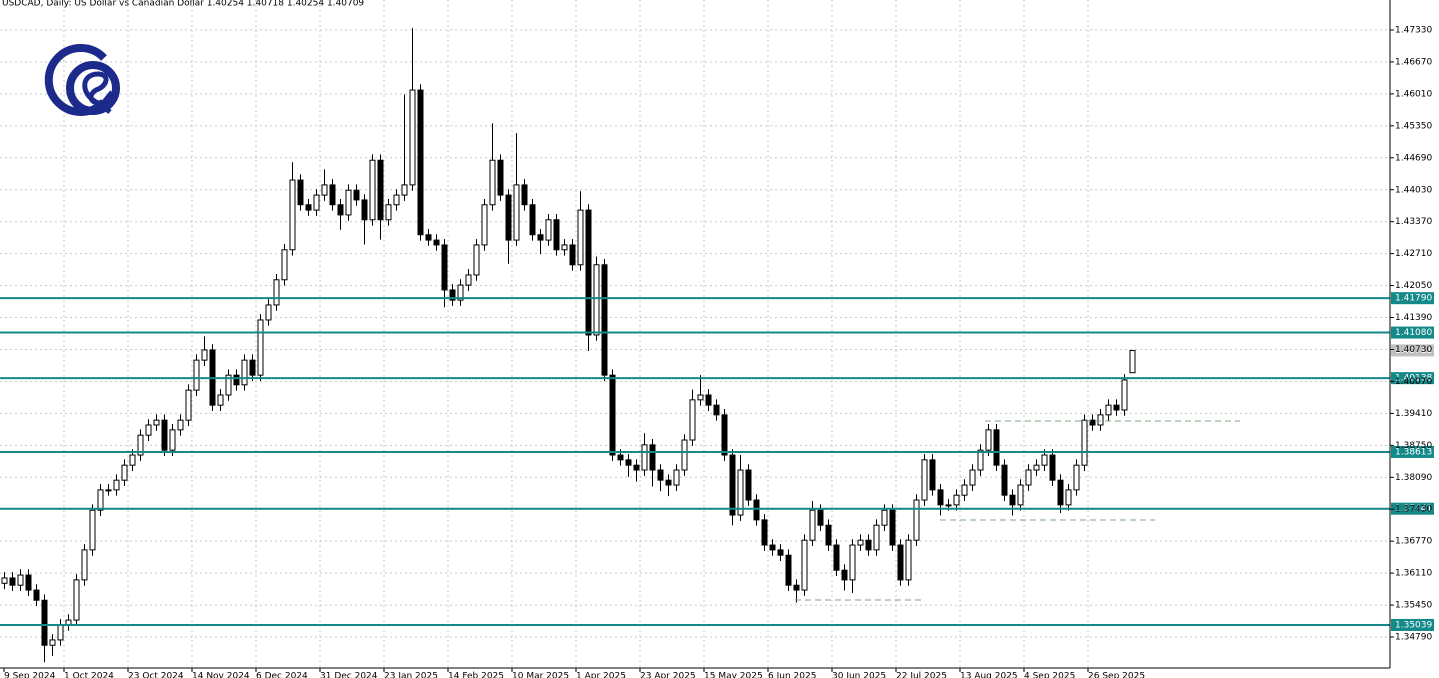  I want to click on level-label: 1.41080, so click(1413, 333).